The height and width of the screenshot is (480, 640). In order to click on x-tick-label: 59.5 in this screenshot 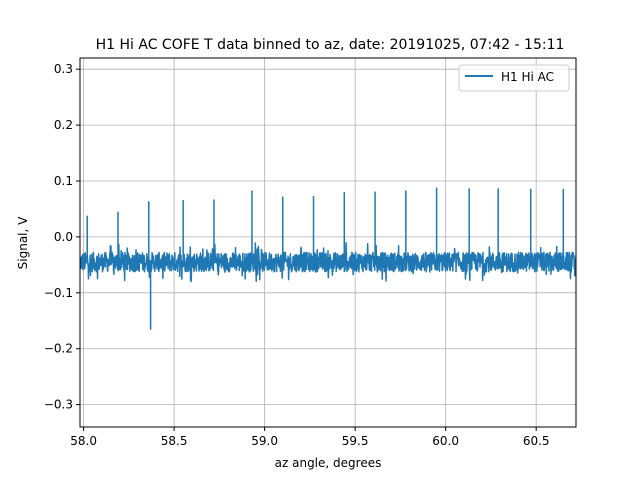, I will do `click(355, 441)`.